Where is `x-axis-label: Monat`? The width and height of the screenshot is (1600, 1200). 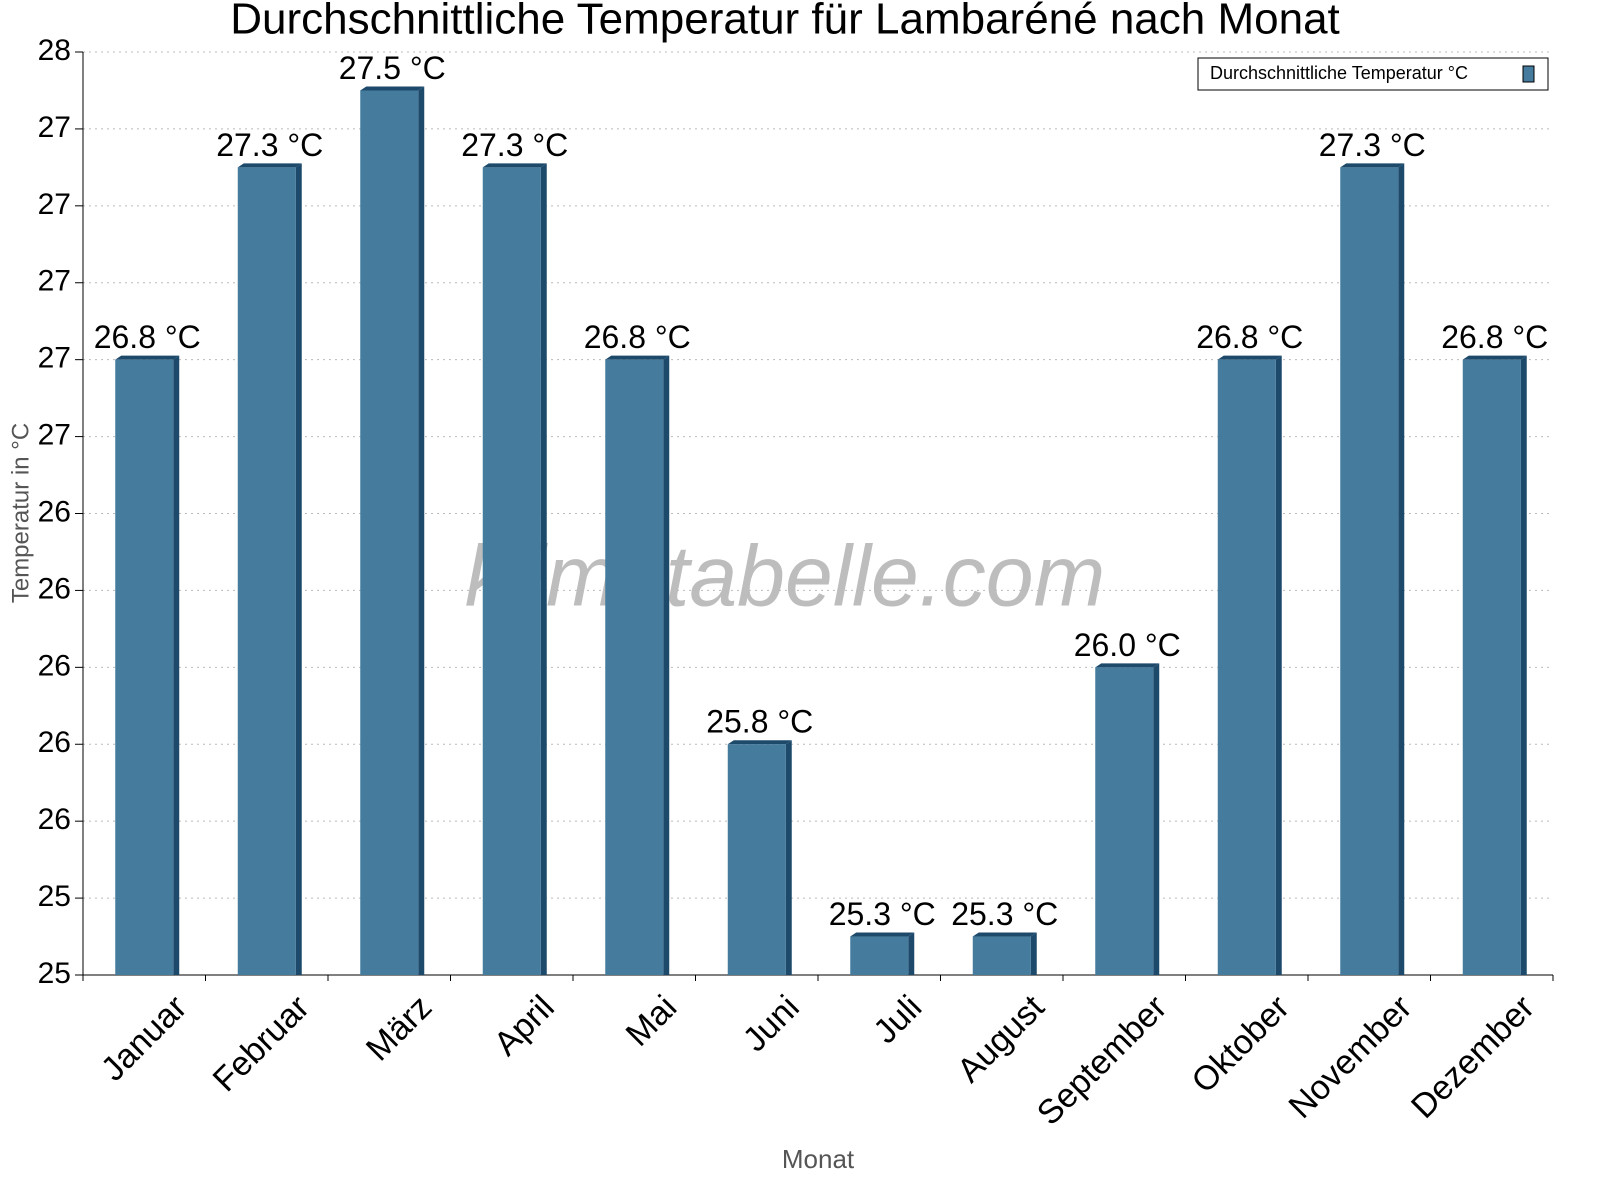 x-axis-label: Monat is located at coordinates (818, 1159).